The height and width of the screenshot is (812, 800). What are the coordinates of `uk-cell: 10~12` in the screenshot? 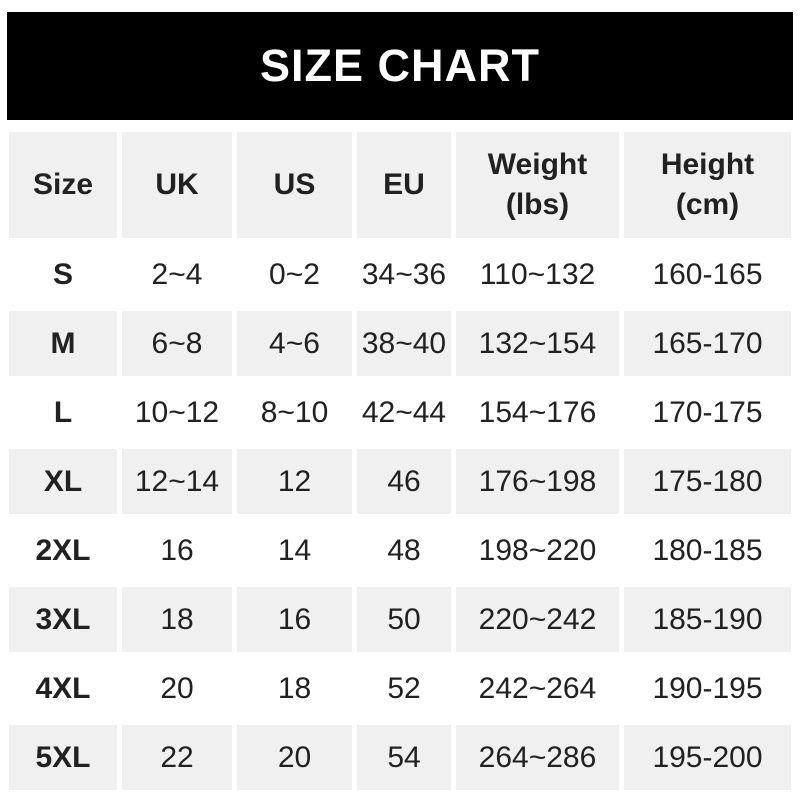 It's located at (177, 412).